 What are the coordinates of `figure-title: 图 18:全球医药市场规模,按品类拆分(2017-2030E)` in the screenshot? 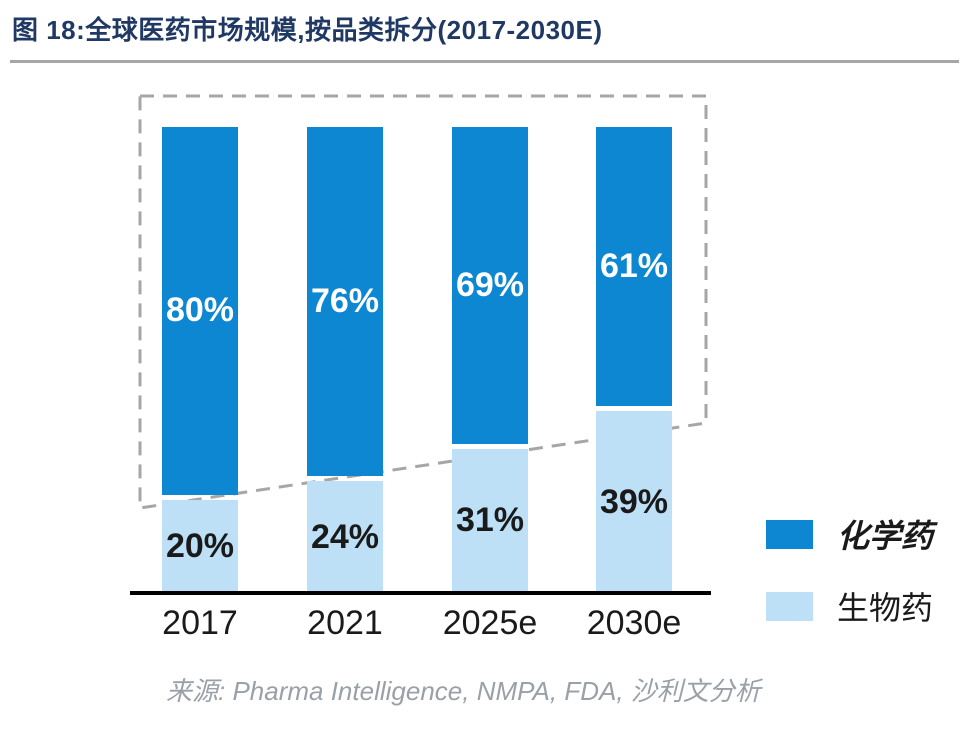 It's located at (307, 30).